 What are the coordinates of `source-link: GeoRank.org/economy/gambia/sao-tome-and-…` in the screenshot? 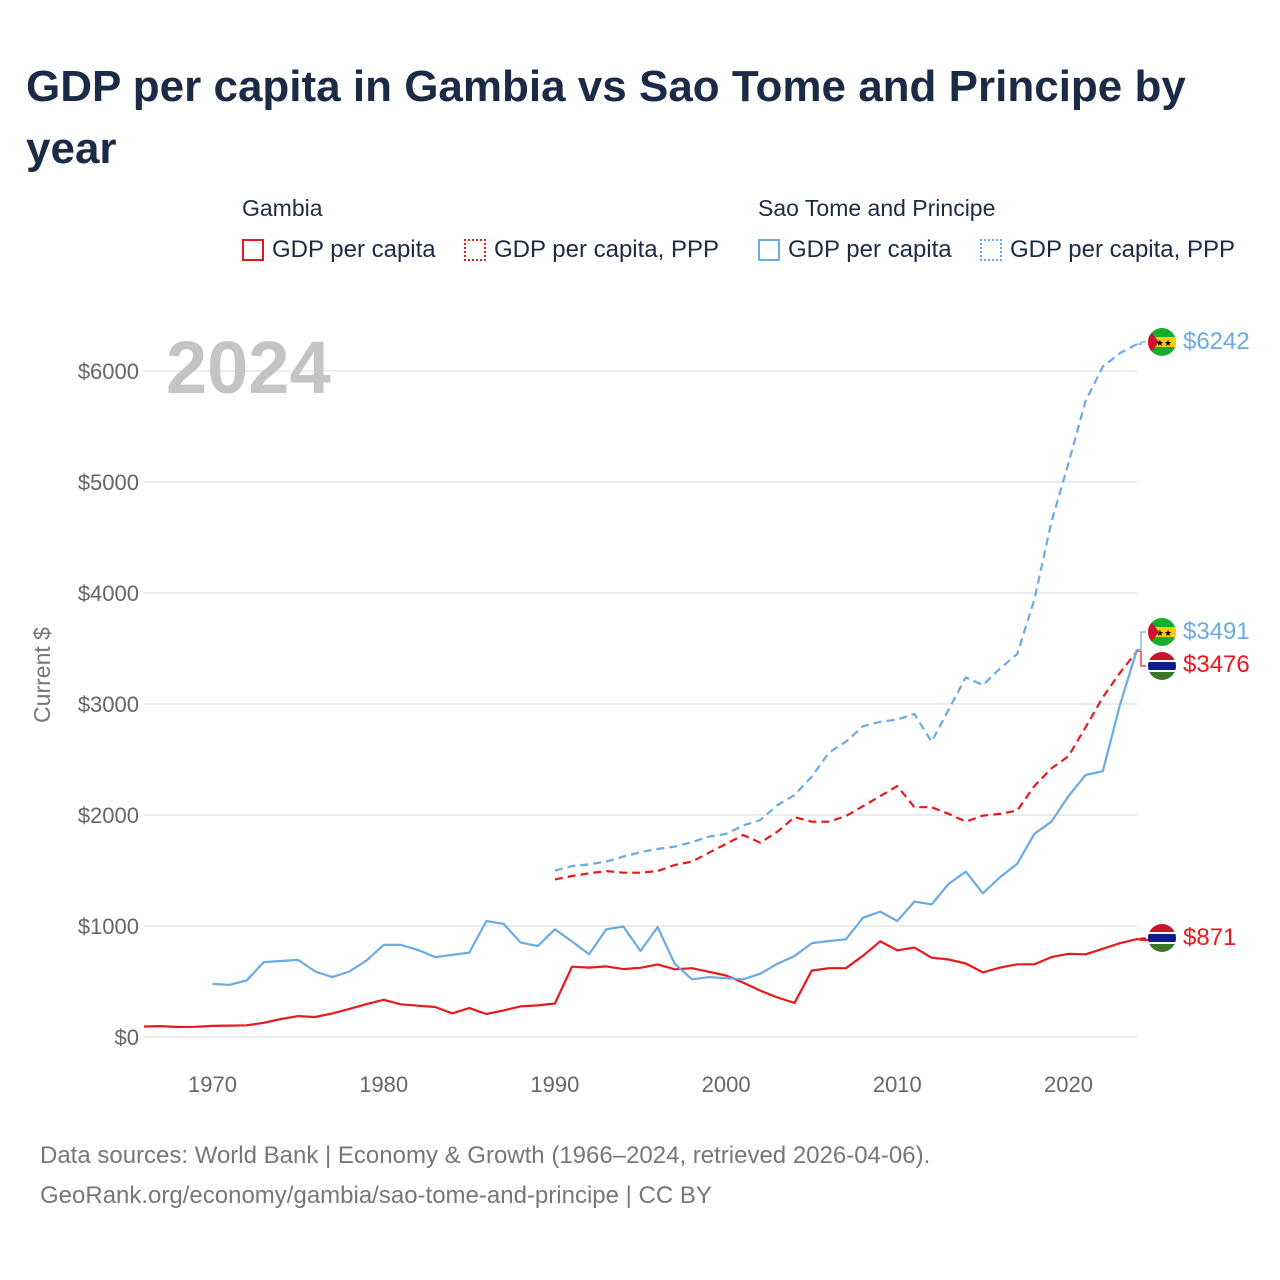 It's located at (376, 1195).